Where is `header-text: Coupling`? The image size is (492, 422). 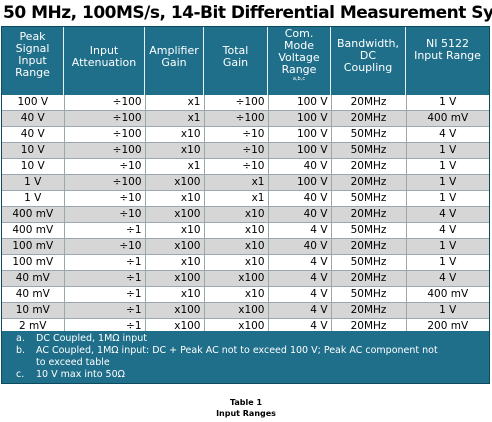
header-text: Coupling is located at coordinates (368, 67).